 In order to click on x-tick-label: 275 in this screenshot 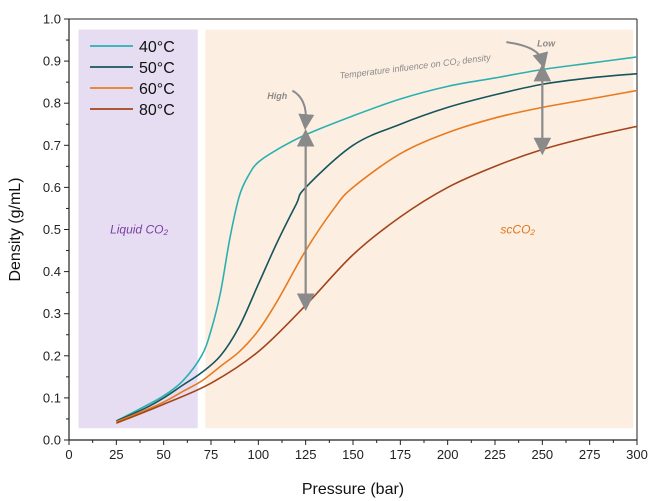, I will do `click(590, 454)`.